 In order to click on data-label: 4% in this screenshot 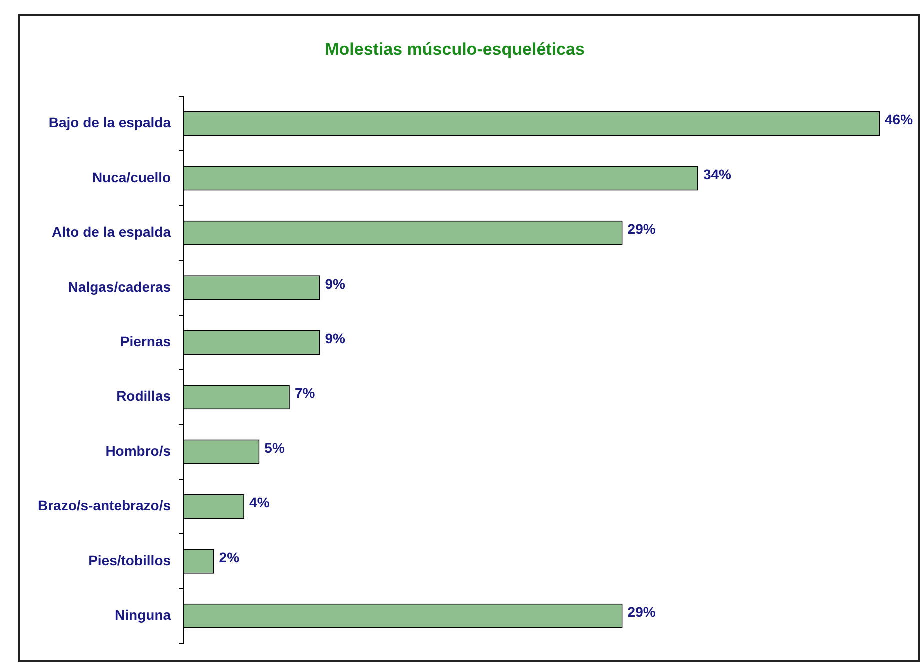, I will do `click(260, 502)`.